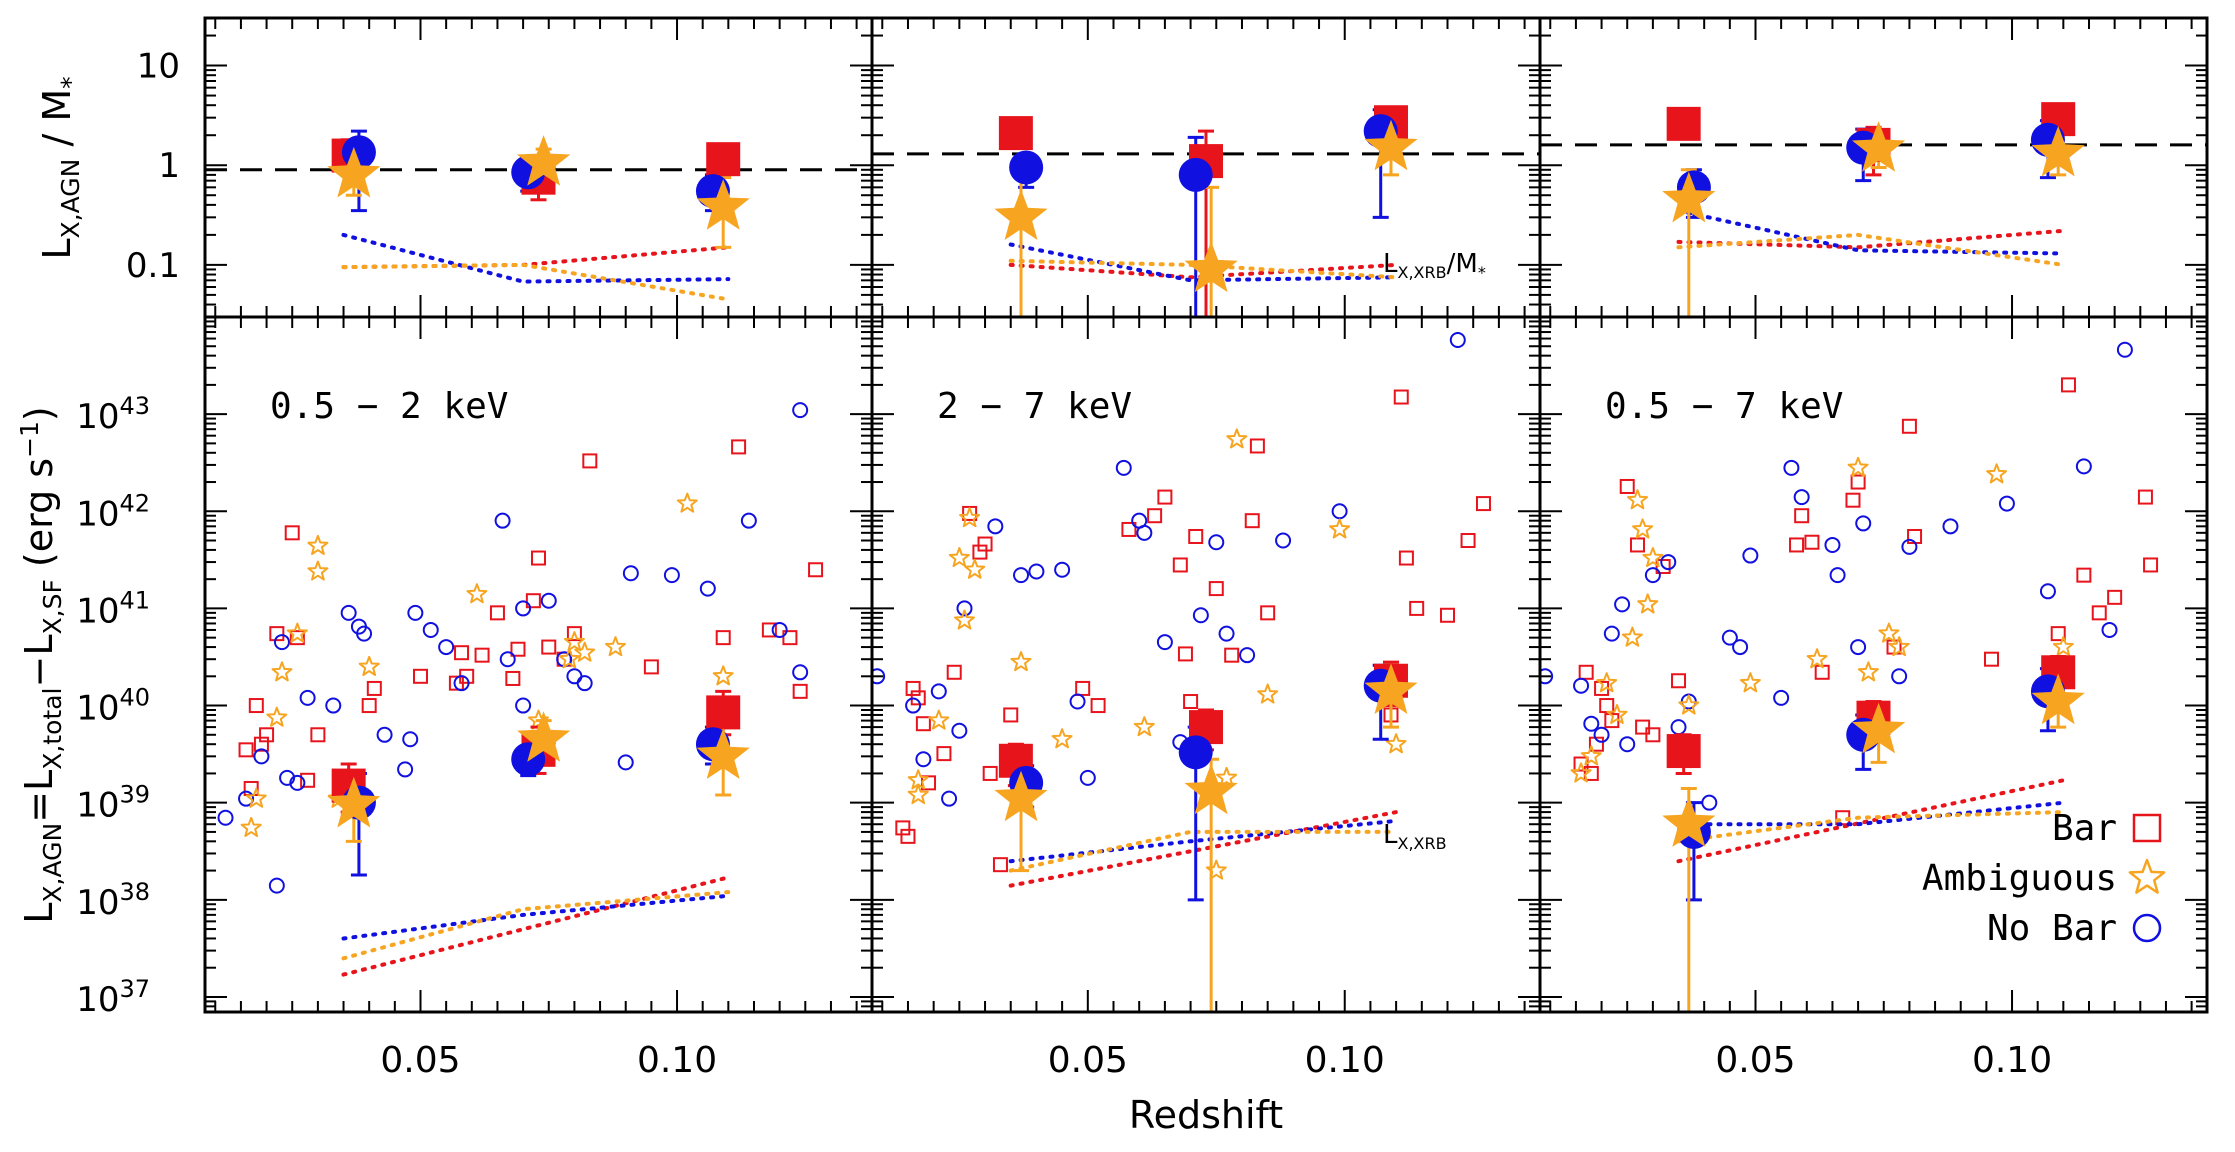  I want to click on bottom-y-tick-label: 1038, so click(113, 900).